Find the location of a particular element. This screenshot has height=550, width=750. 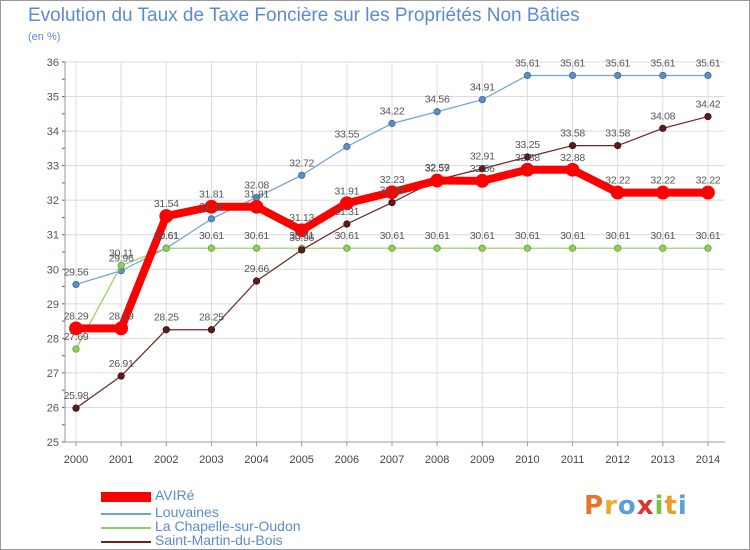

data-label-avire: 32.22 is located at coordinates (617, 181).